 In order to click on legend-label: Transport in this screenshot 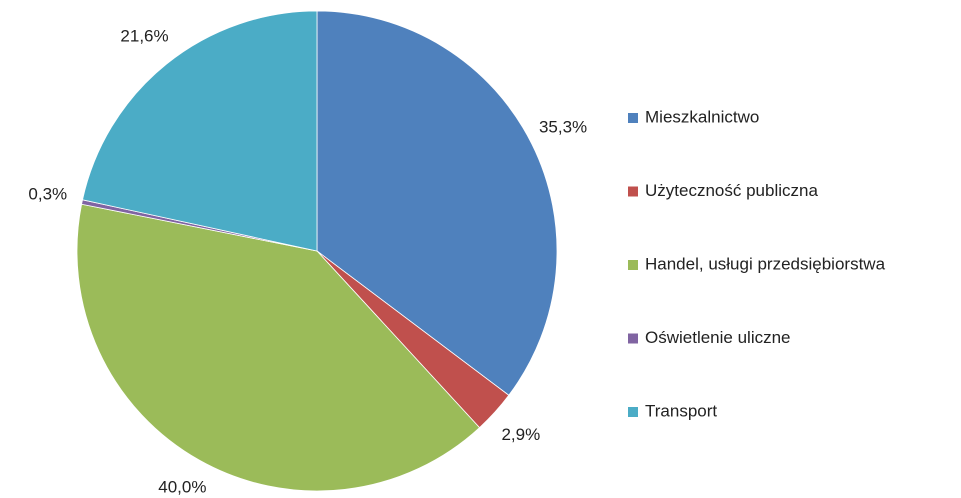, I will do `click(681, 410)`.